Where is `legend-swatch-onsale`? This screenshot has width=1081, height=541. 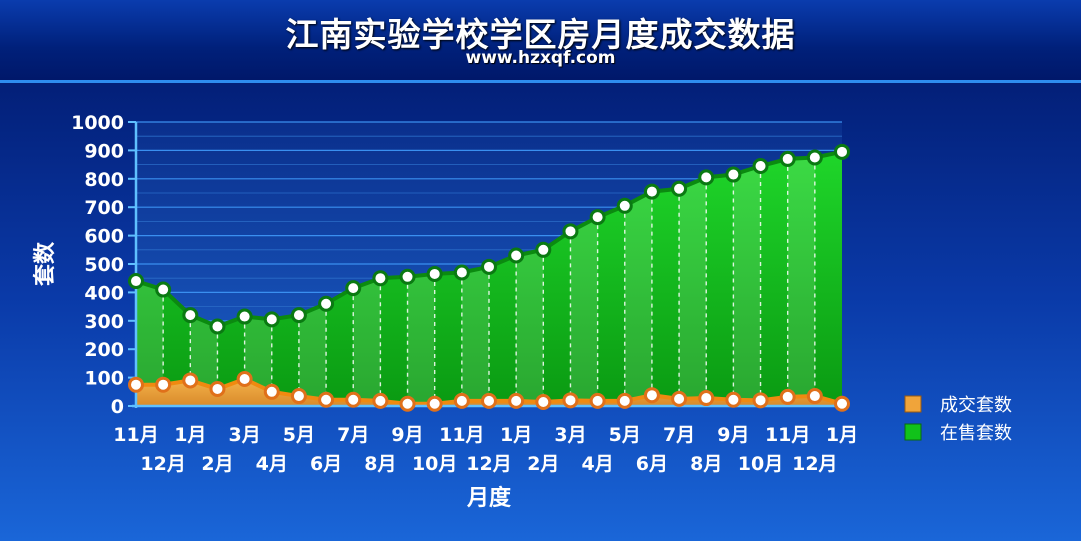 legend-swatch-onsale is located at coordinates (913, 432).